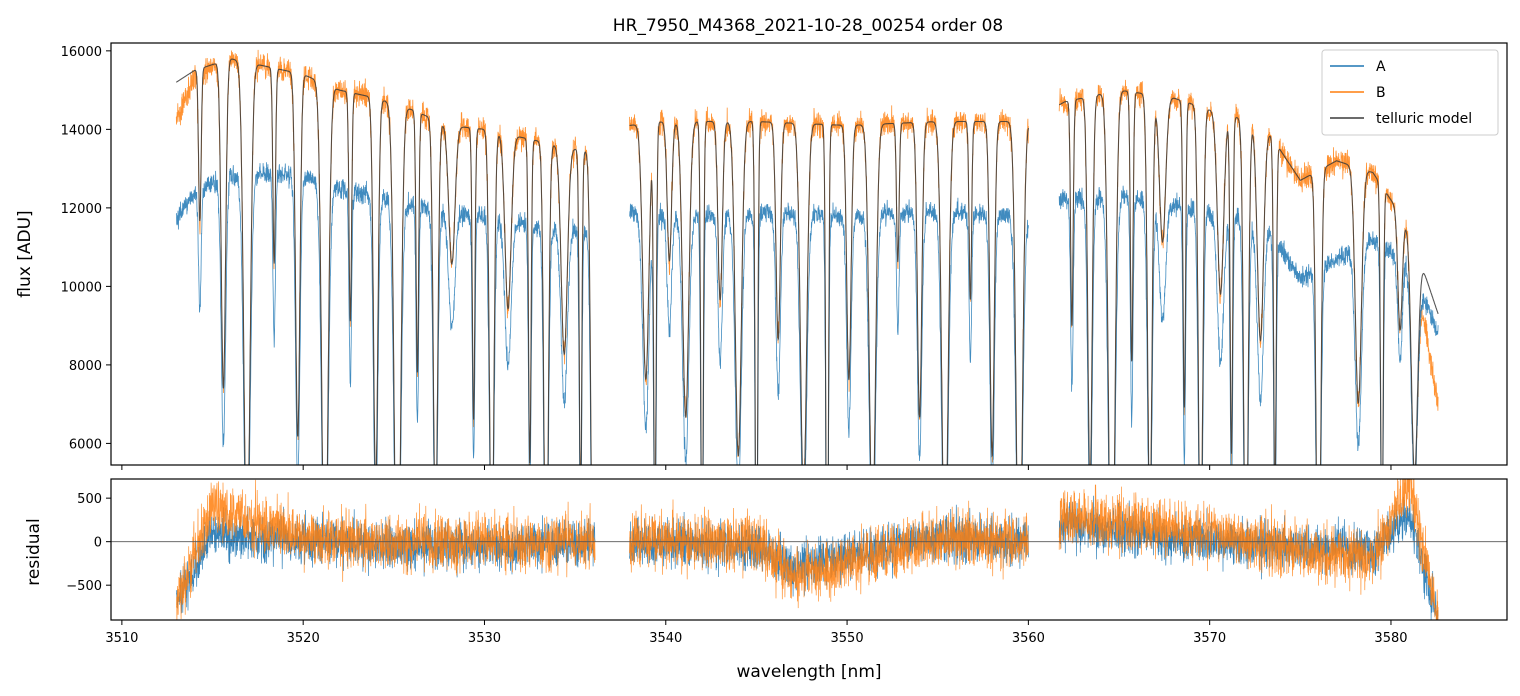  I want to click on residual-y-axis-label: residual, so click(34, 551).